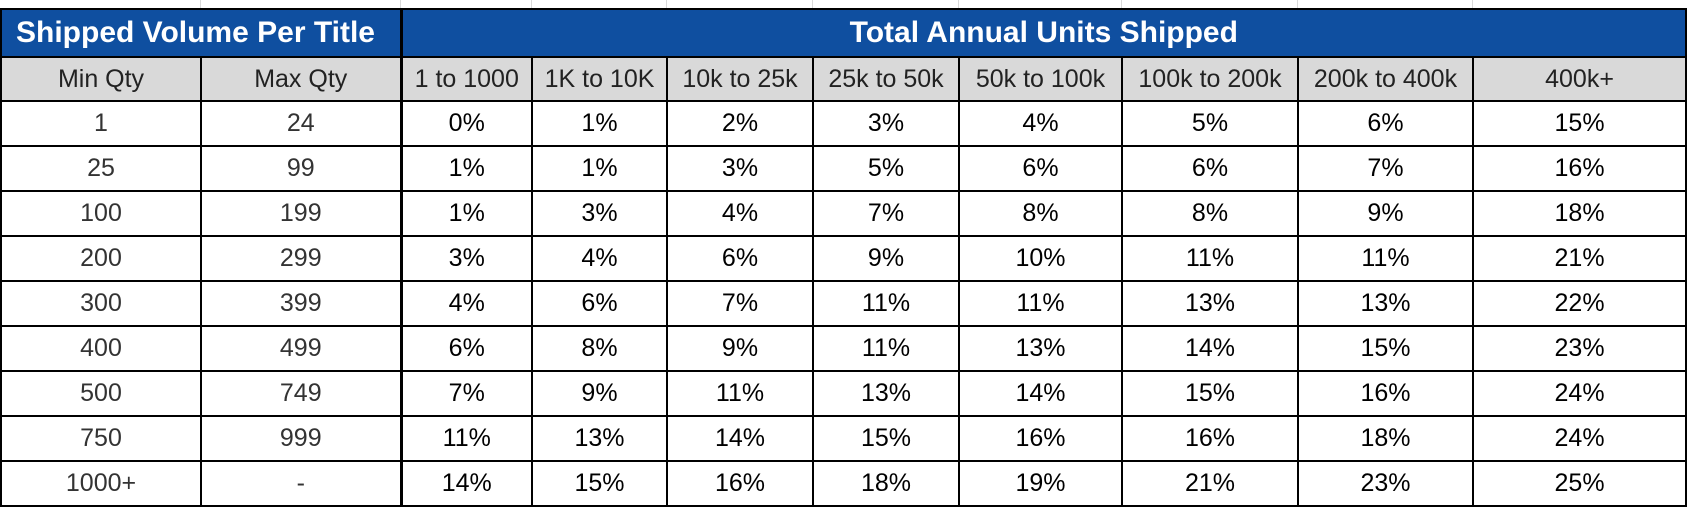  Describe the element at coordinates (1210, 79) in the screenshot. I see `column-header: 100k to 200k` at that location.